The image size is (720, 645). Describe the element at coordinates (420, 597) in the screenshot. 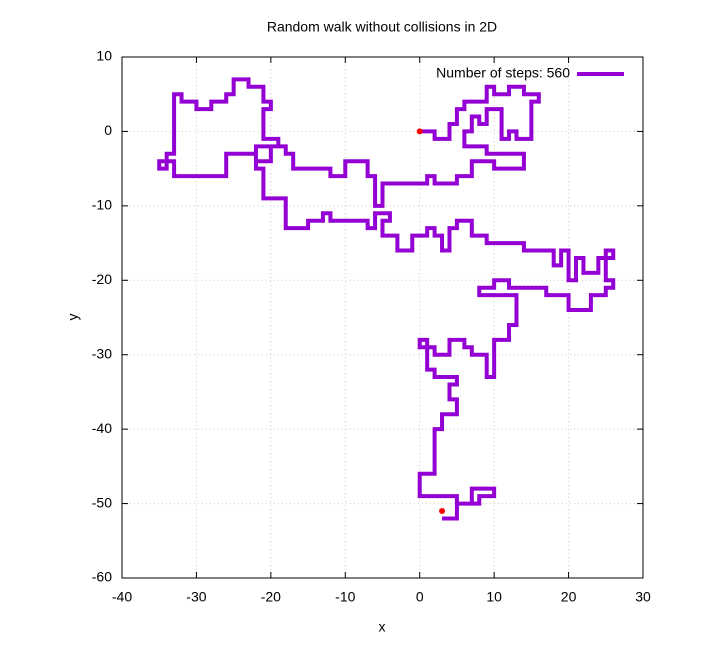

I see `x-tick-label: 0` at that location.